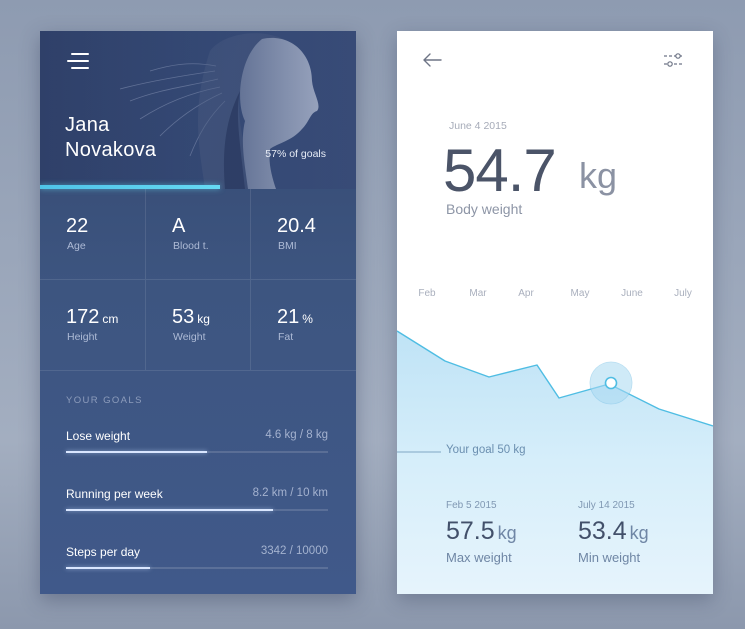 The image size is (745, 629). I want to click on max-weight-block: Feb 5 2015 57.5 kg Max weight, so click(481, 532).